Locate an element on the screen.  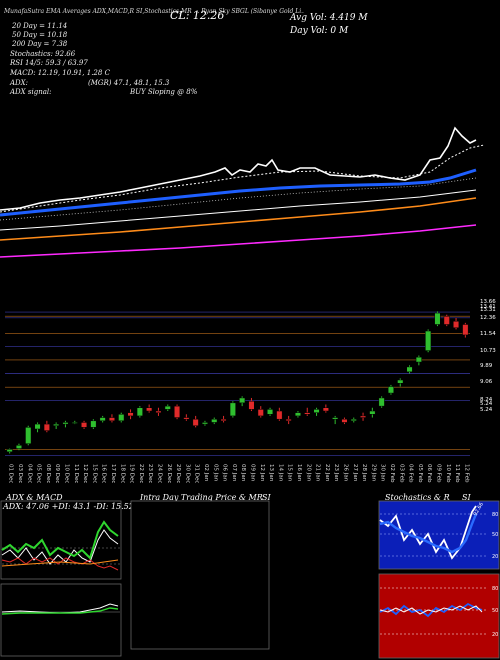
date-tick-label: 15 Jan is located at coordinates (290, 473).